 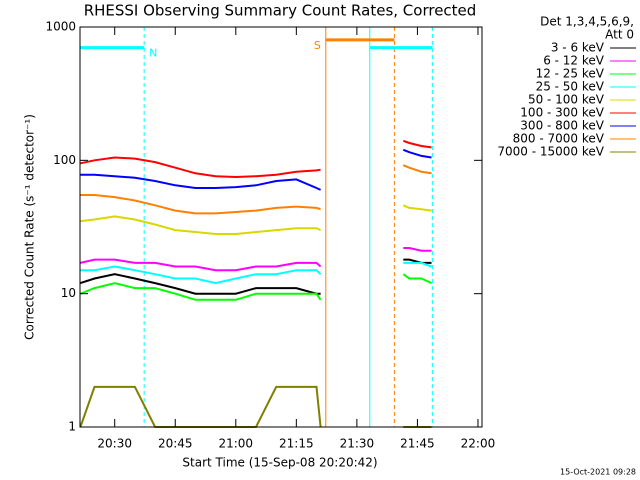 I want to click on y-tick-label: 10, so click(x=68, y=293).